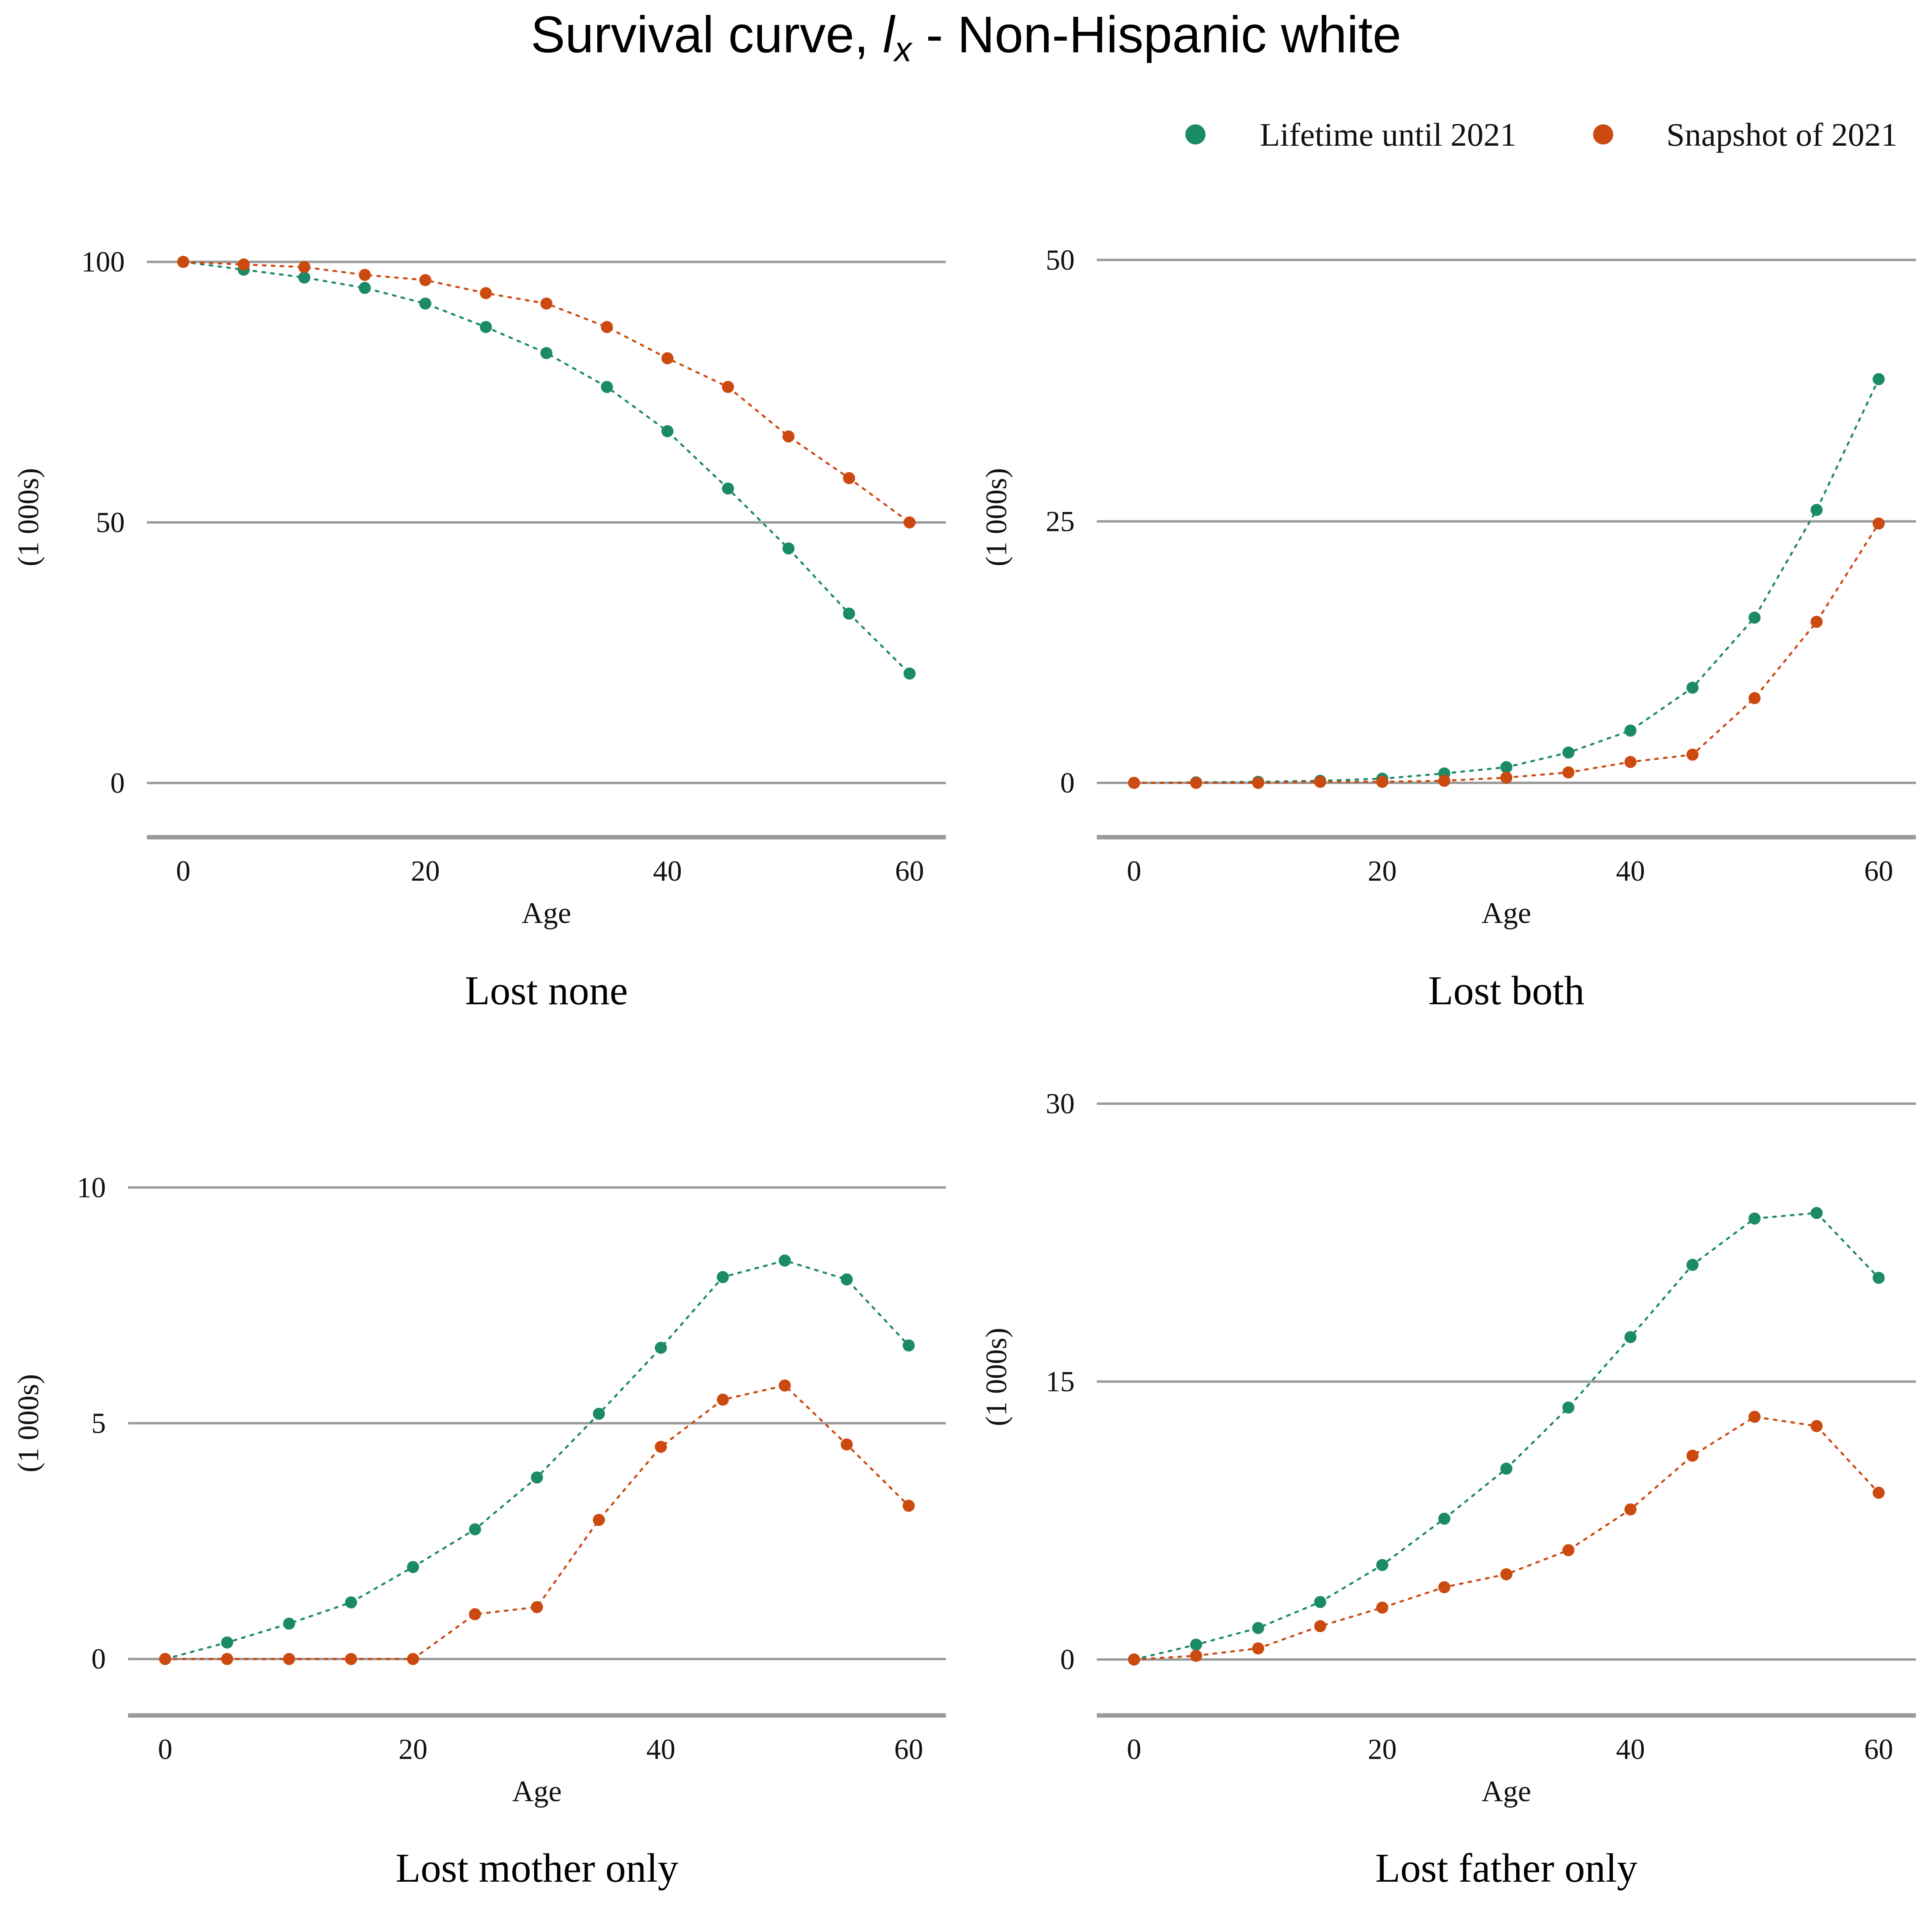 The height and width of the screenshot is (1932, 1932). Describe the element at coordinates (1060, 521) in the screenshot. I see `y-tick-label: 25` at that location.